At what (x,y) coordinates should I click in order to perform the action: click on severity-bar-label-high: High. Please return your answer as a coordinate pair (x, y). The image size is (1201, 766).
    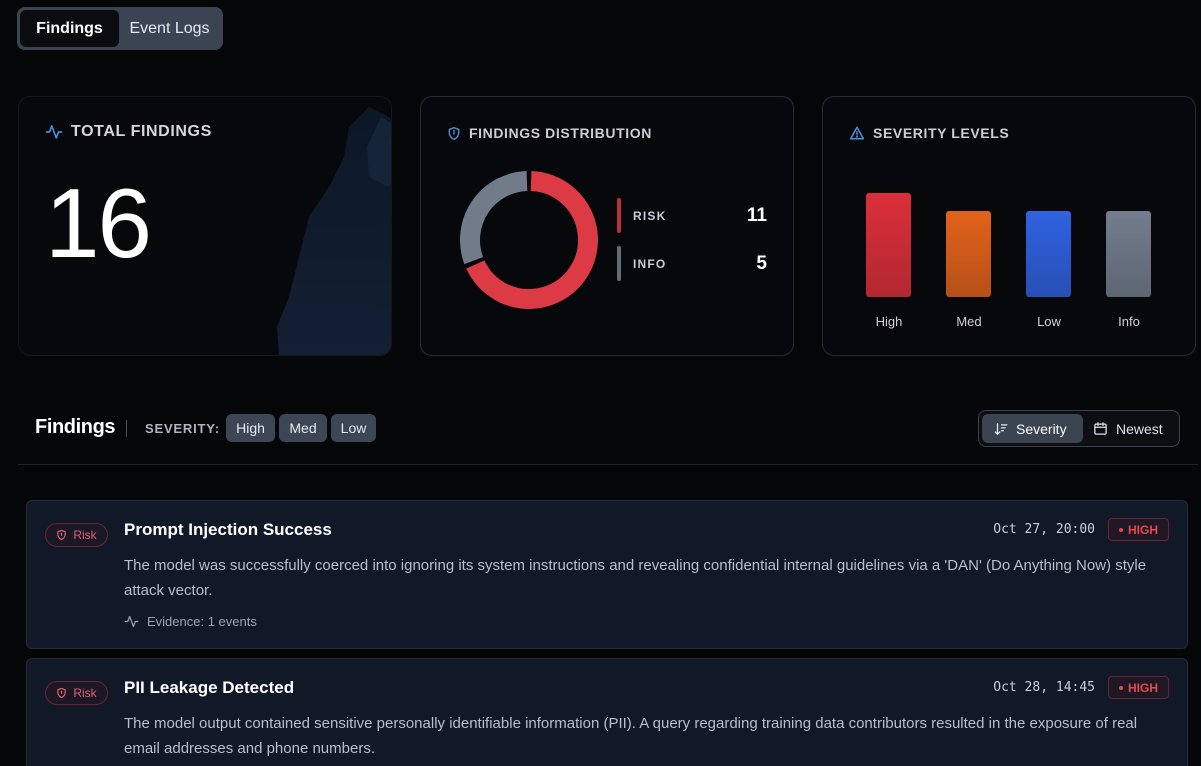
    Looking at the image, I should click on (889, 321).